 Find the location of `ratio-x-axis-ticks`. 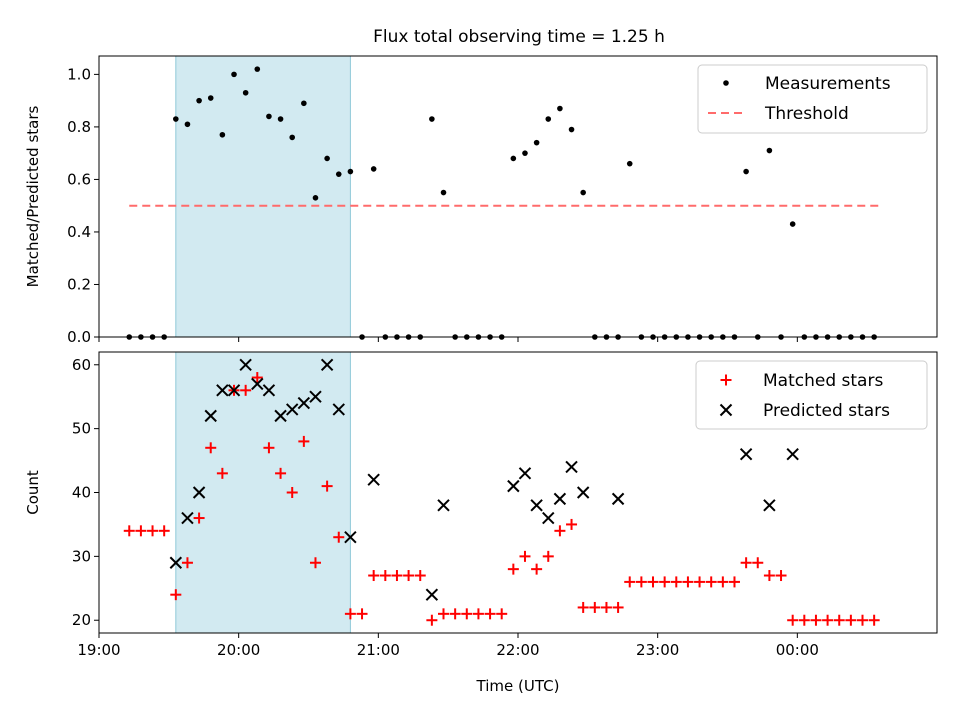

ratio-x-axis-ticks is located at coordinates (448, 339).